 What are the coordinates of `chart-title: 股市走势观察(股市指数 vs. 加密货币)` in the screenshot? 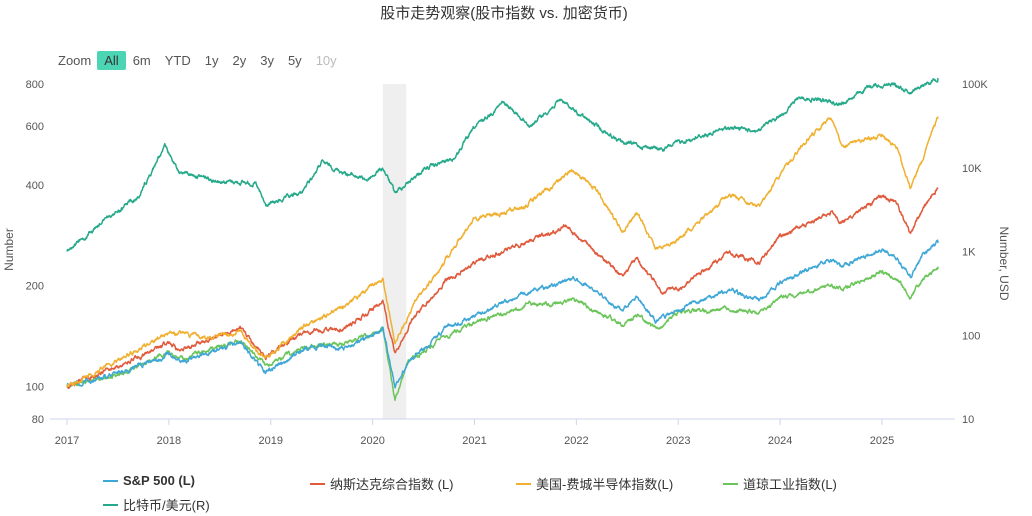 It's located at (504, 13).